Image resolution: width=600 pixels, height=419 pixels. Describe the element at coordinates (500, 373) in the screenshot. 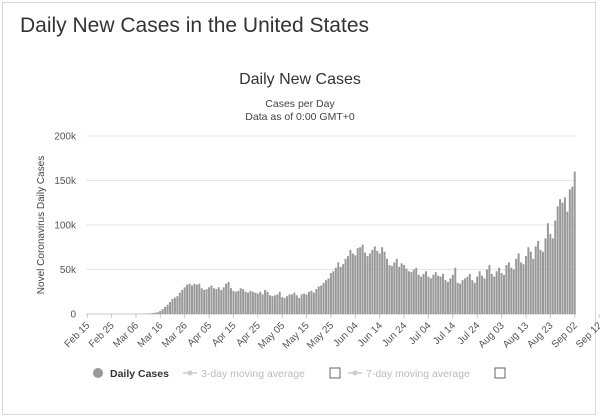

I see `legend-checkbox-7day` at that location.